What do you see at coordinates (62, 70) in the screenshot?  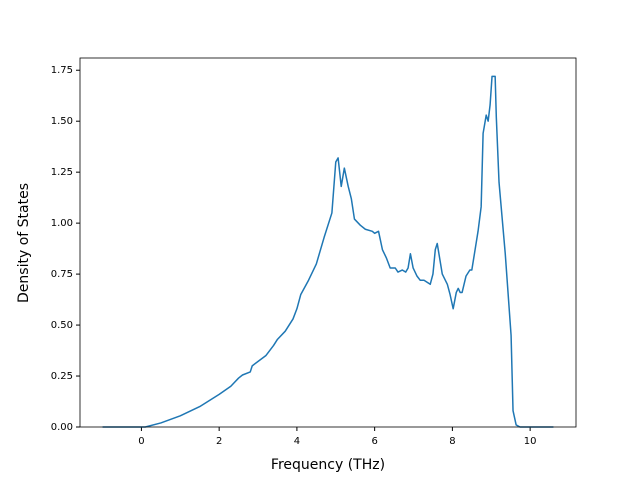 I see `y-tick-label: 1.75` at bounding box center [62, 70].